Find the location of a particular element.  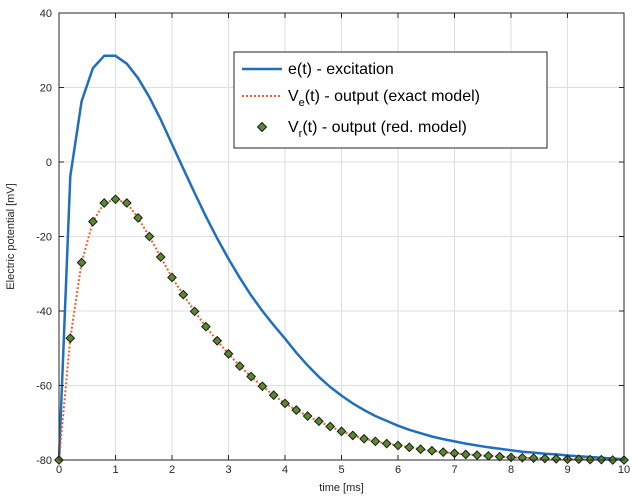

legend-box is located at coordinates (390, 100).